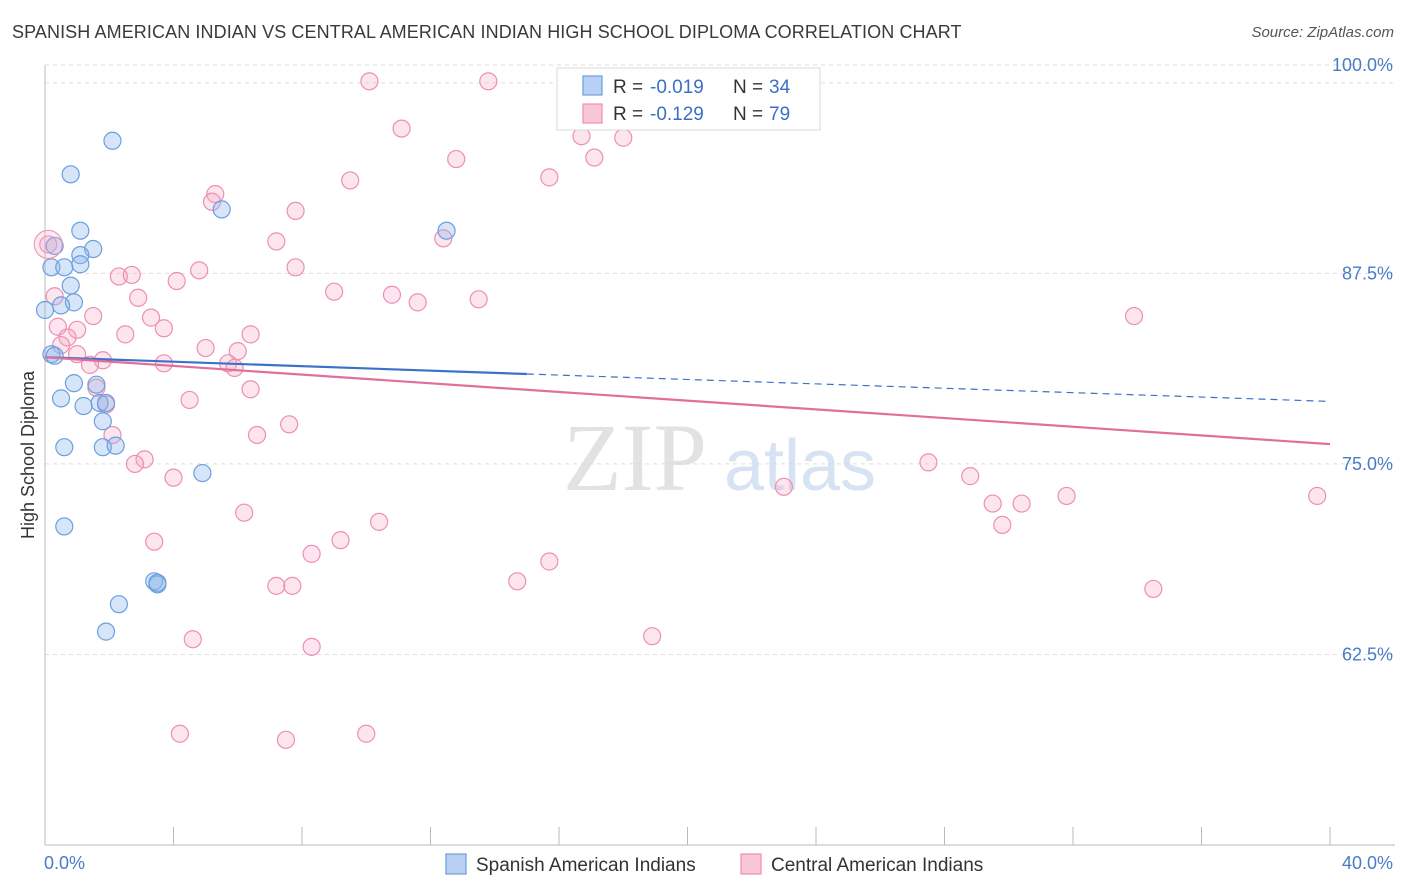 The width and height of the screenshot is (1406, 892). I want to click on legend-swatch-blue, so click(592, 85).